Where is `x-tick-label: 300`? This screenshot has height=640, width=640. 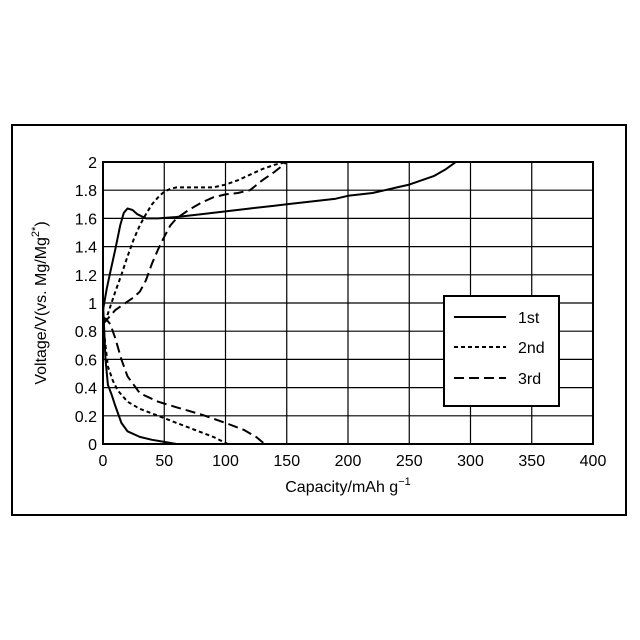 x-tick-label: 300 is located at coordinates (470, 461).